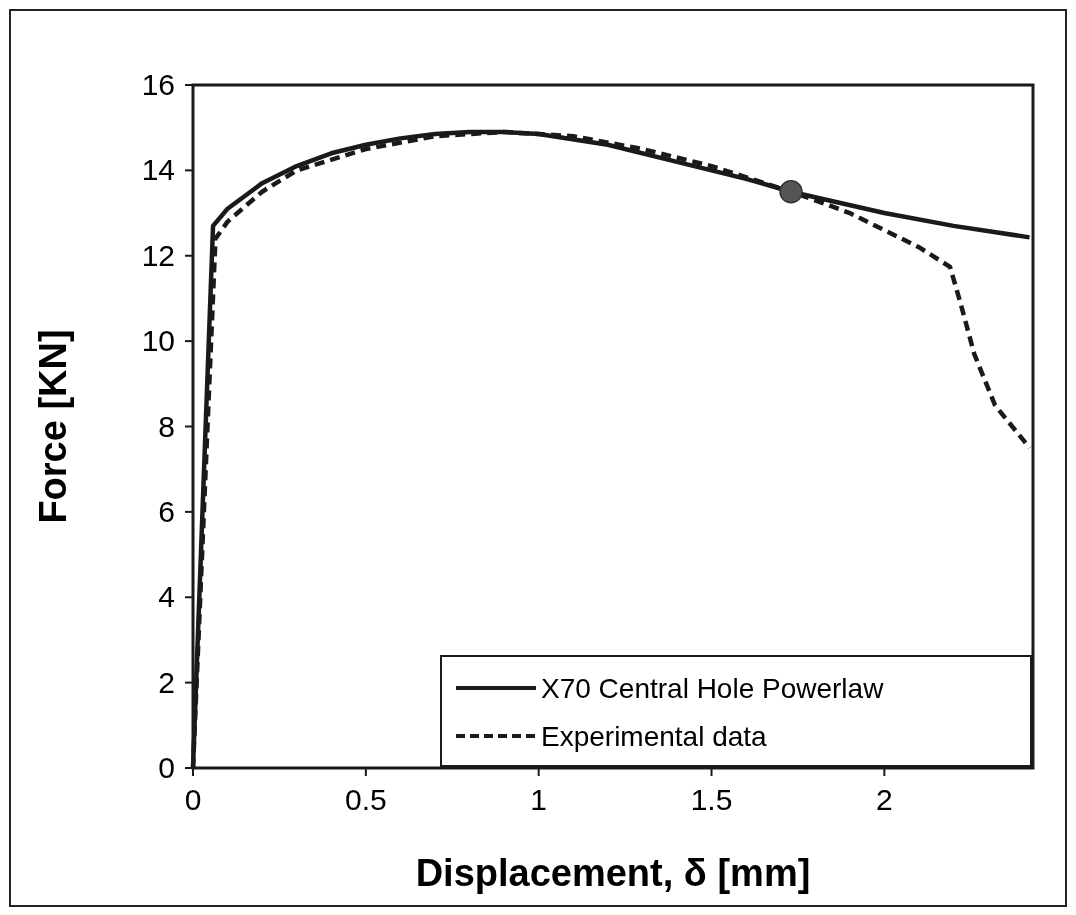  What do you see at coordinates (654, 736) in the screenshot?
I see `legend-label: Experimental data` at bounding box center [654, 736].